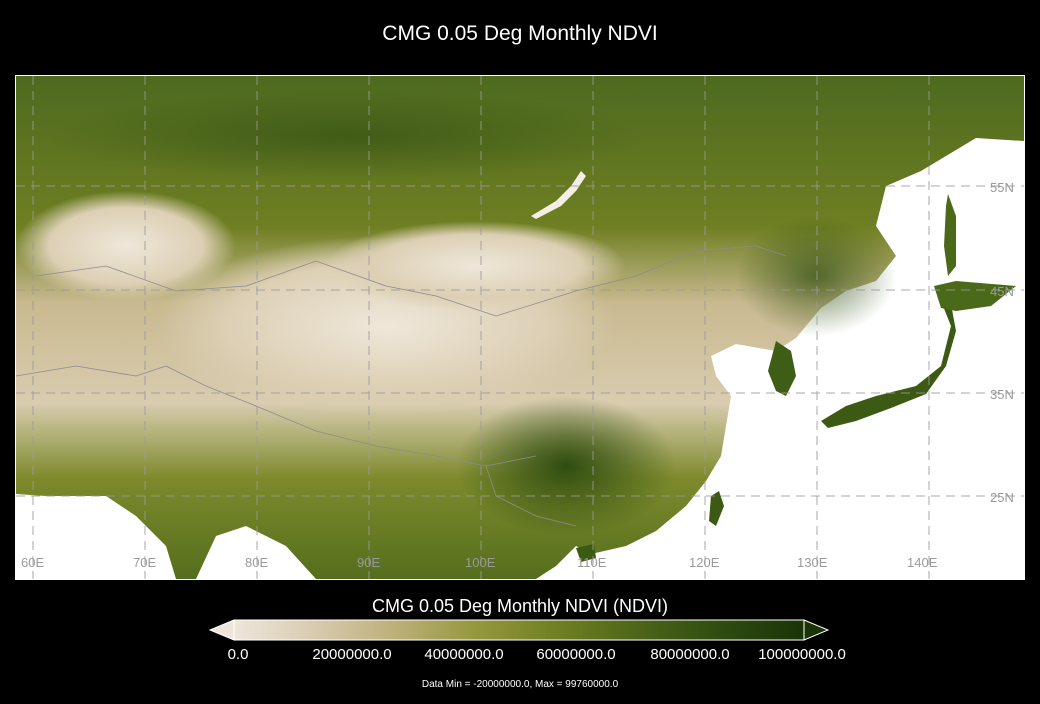 The width and height of the screenshot is (1040, 704). I want to click on taiwan, so click(716, 508).